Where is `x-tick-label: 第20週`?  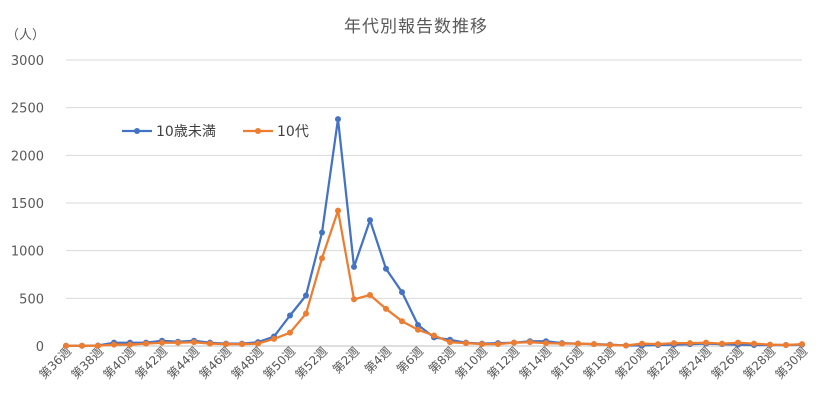
x-tick-label: 第20週 is located at coordinates (631, 363).